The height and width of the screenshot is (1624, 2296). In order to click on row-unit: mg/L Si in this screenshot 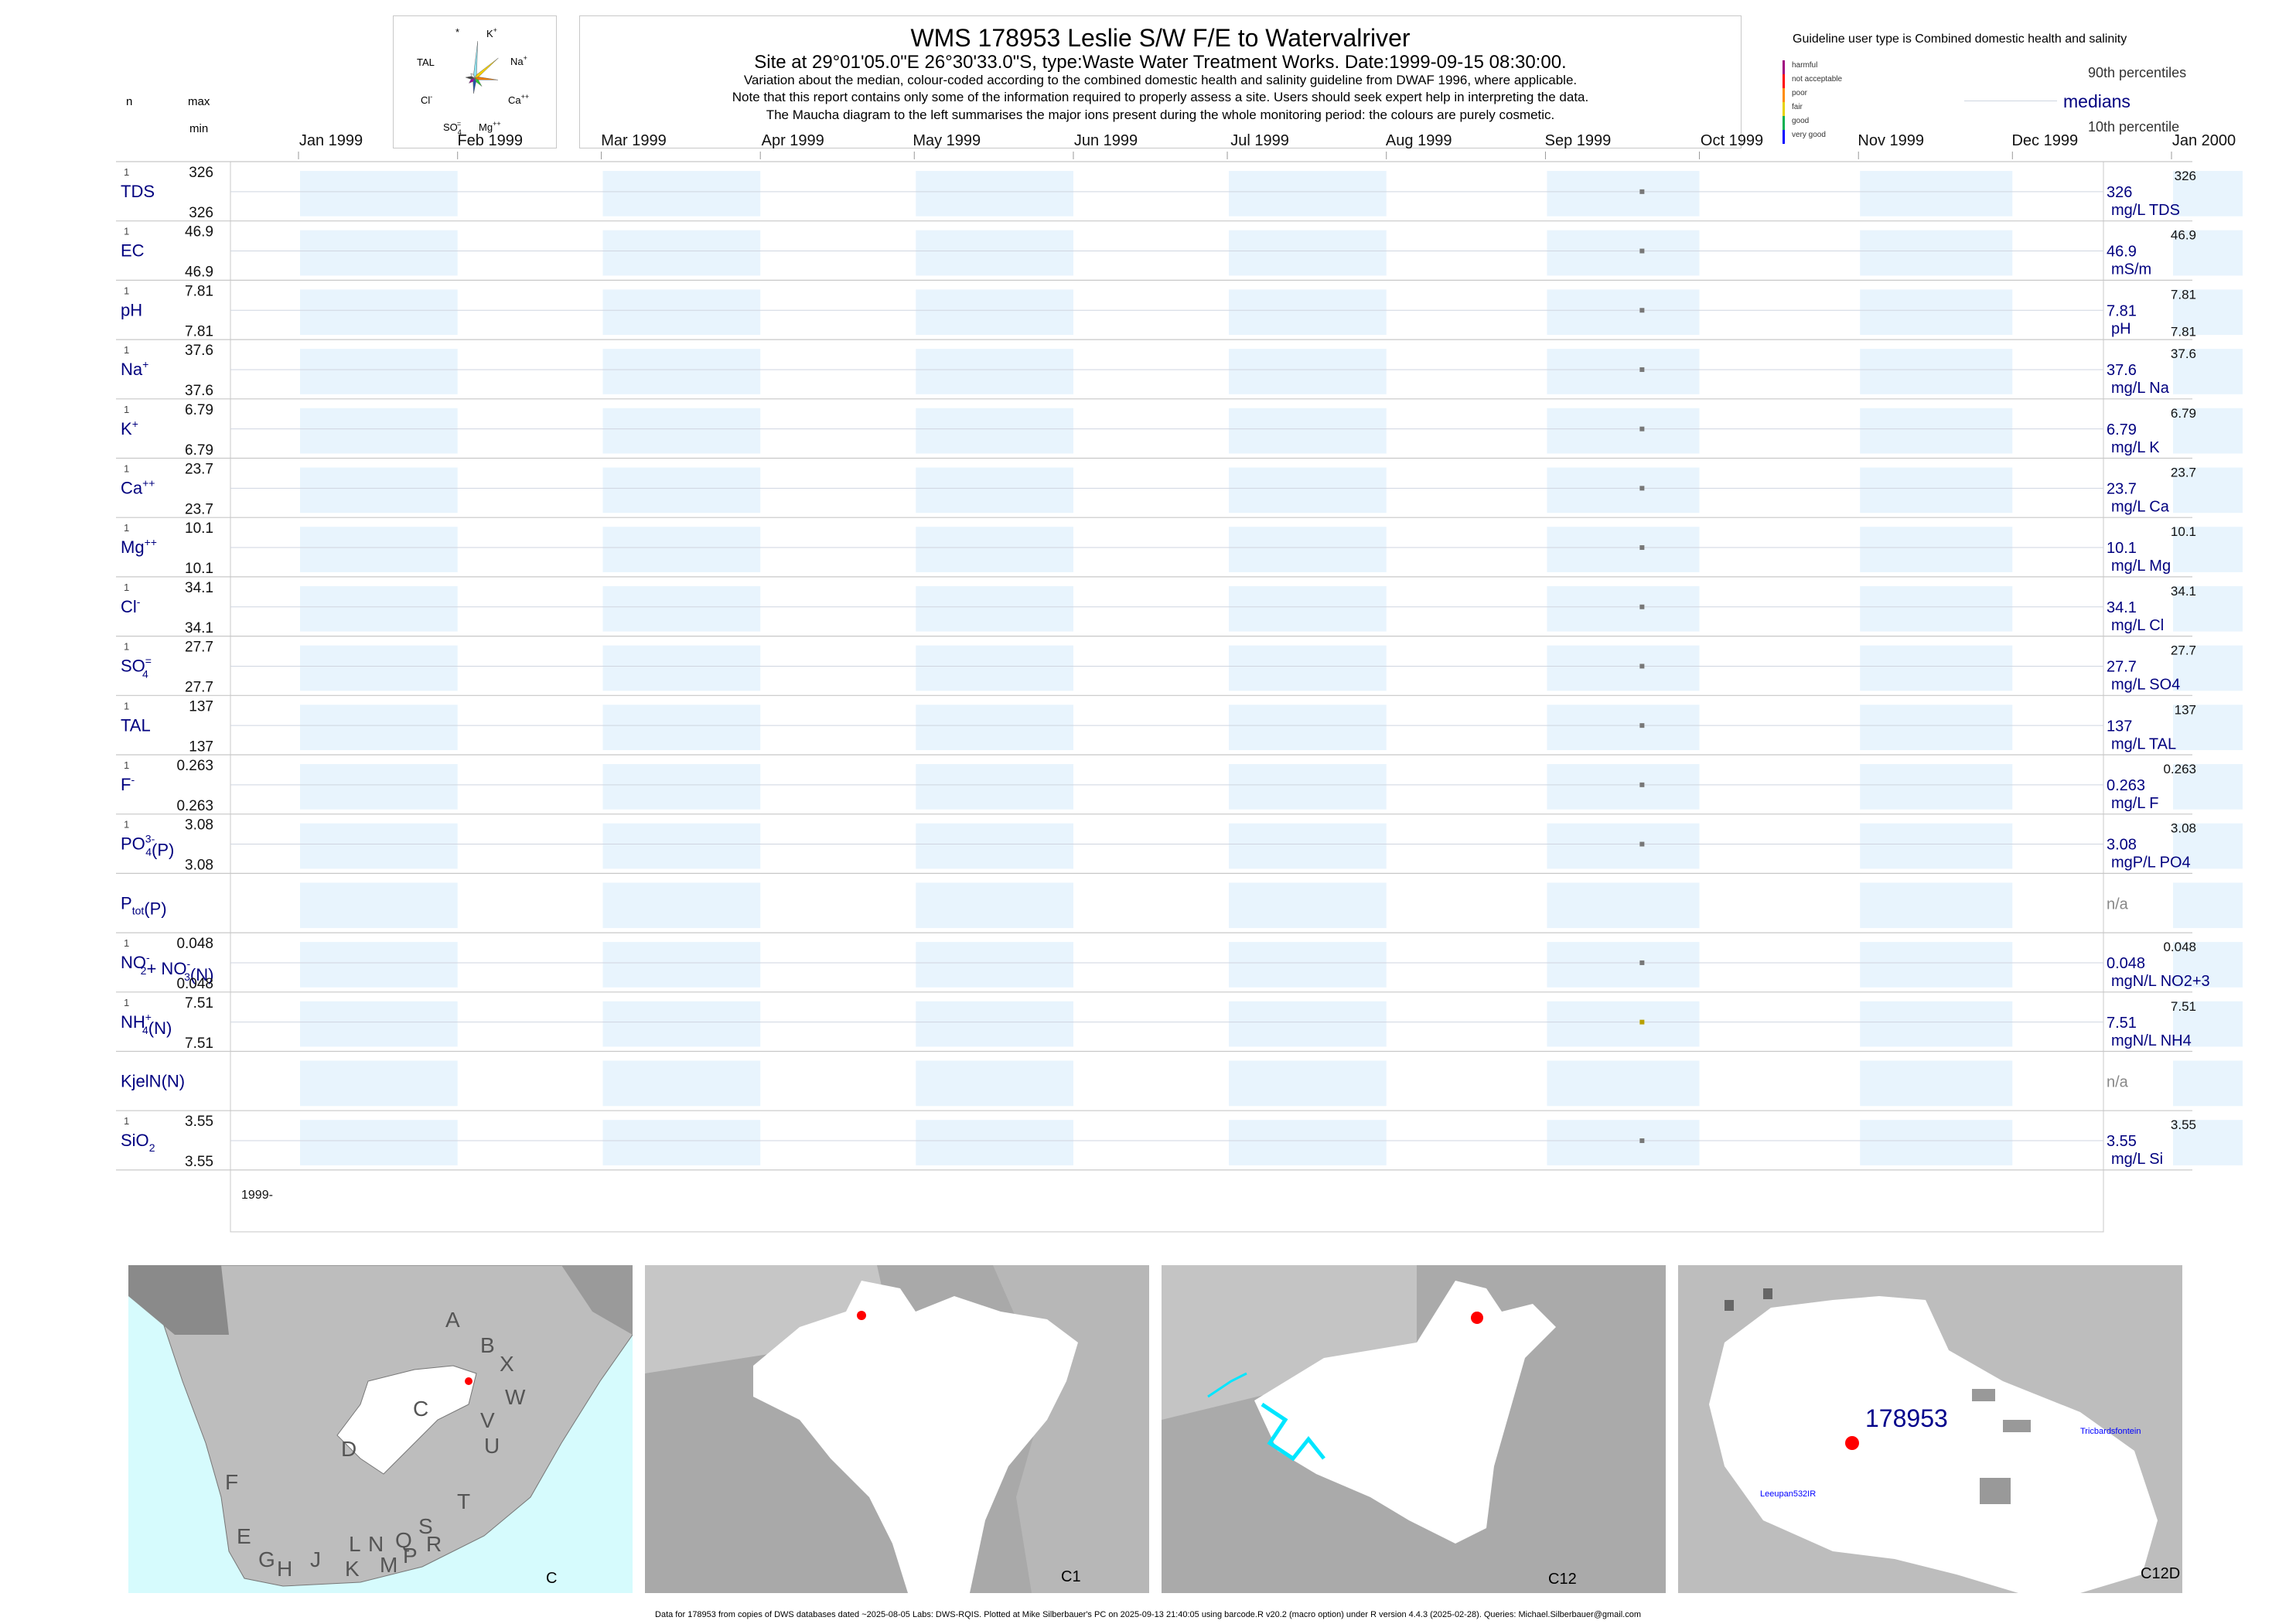, I will do `click(2137, 1159)`.